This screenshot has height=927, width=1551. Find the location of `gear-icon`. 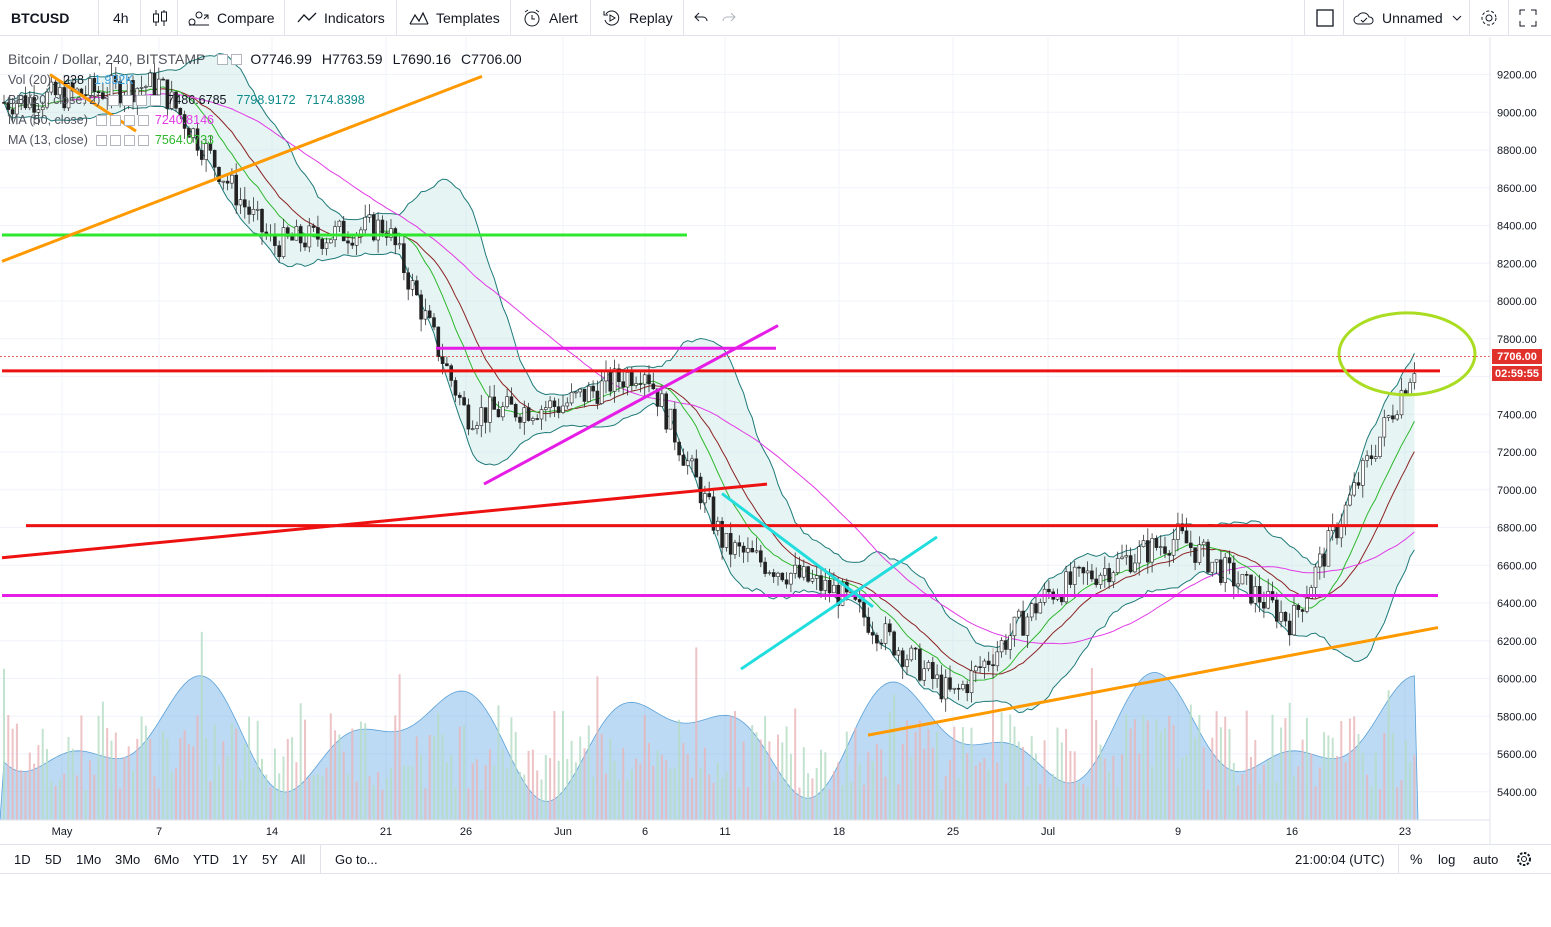

gear-icon is located at coordinates (1524, 859).